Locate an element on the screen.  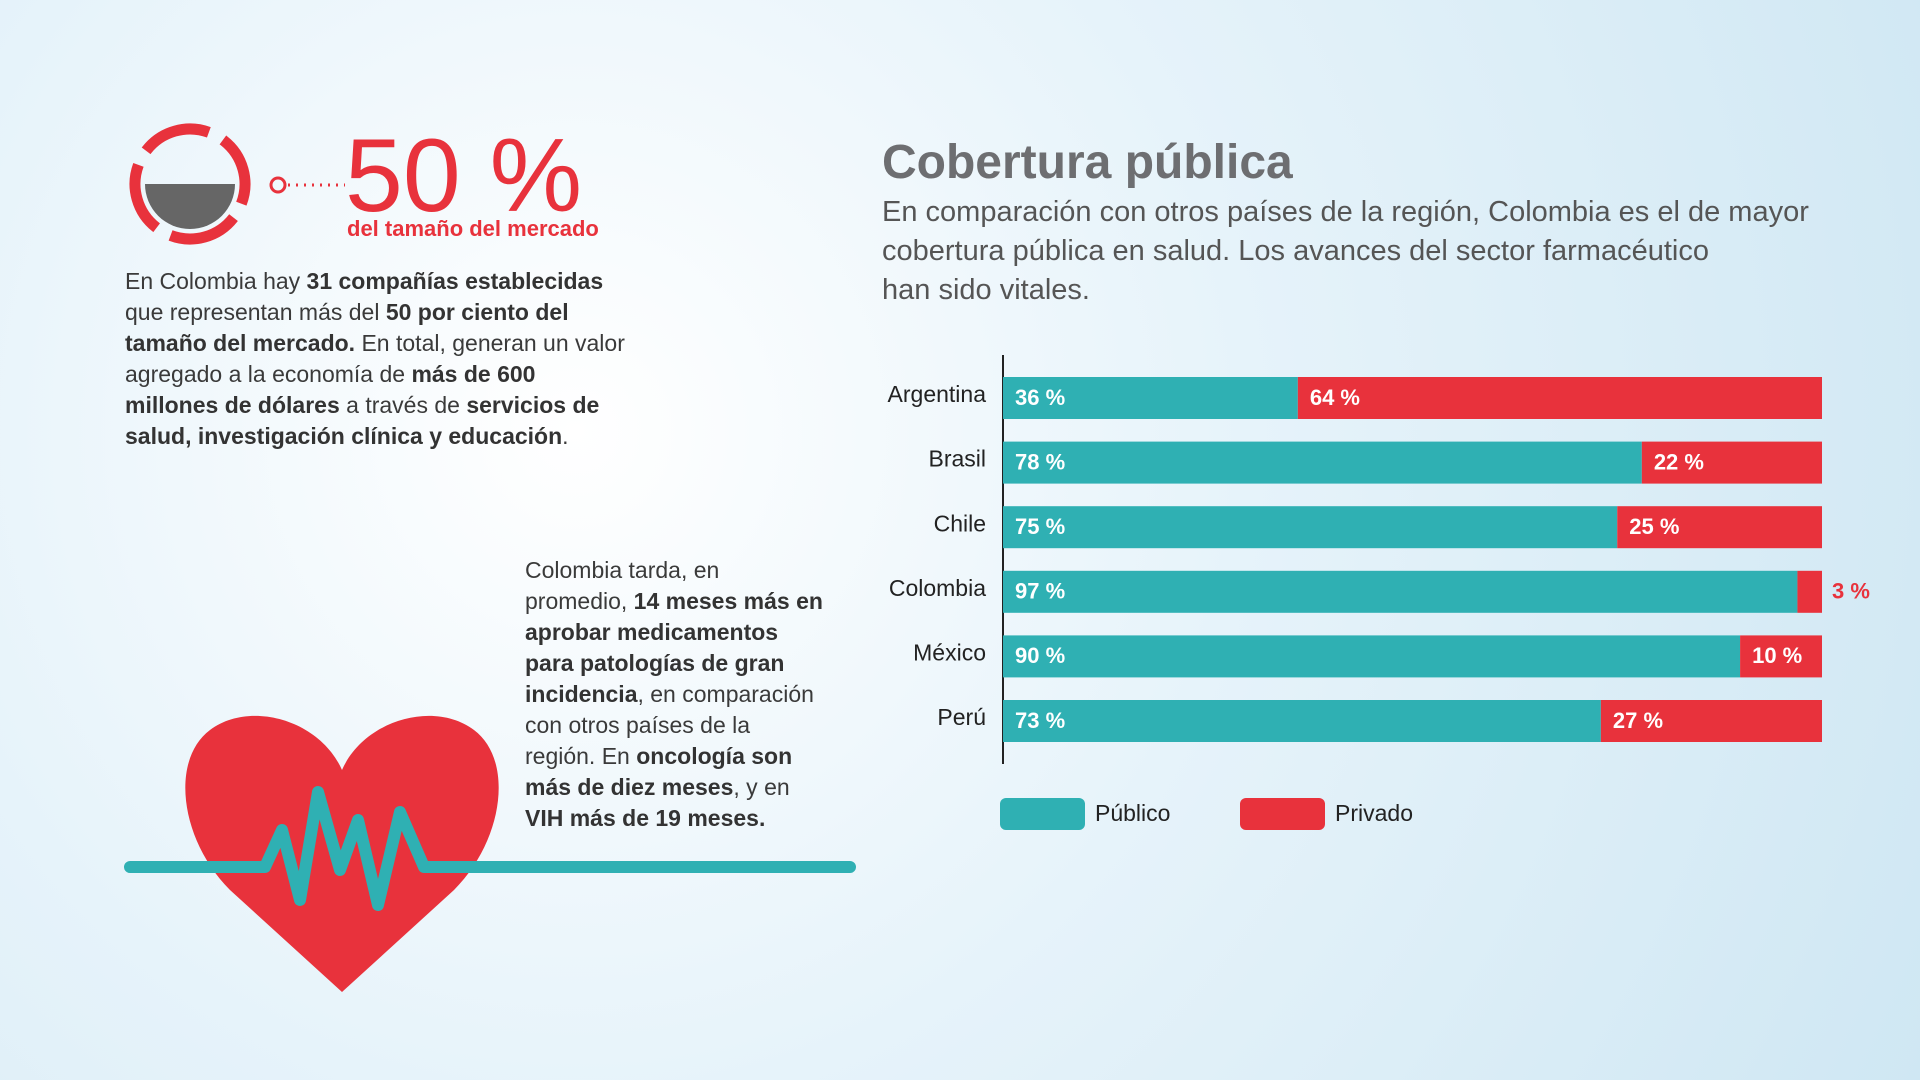
text-run: . is located at coordinates (565, 436).